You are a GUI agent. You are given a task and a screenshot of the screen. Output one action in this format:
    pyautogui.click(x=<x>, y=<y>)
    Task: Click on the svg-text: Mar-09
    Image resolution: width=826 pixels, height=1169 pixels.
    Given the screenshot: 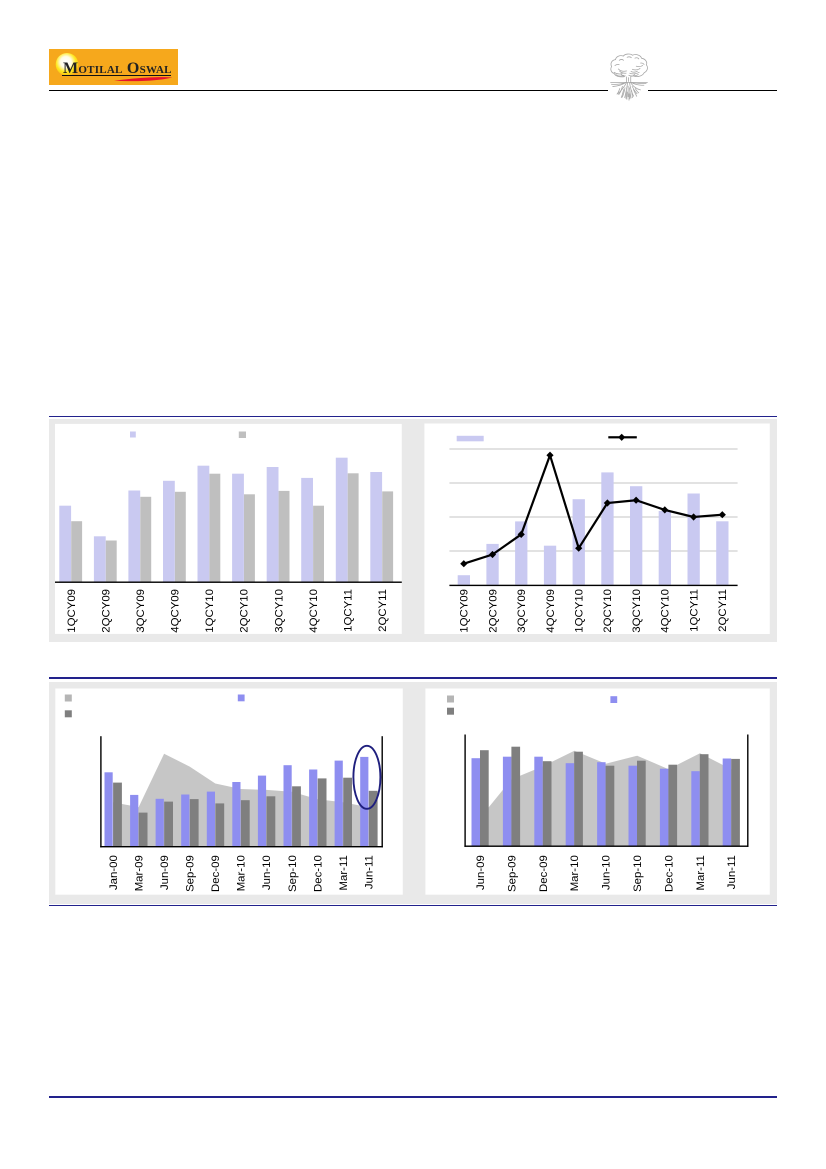 What is the action you would take?
    pyautogui.click(x=139, y=873)
    